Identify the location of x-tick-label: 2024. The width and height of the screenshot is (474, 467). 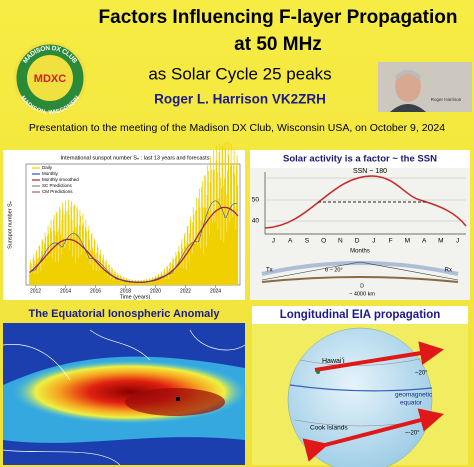
(215, 291).